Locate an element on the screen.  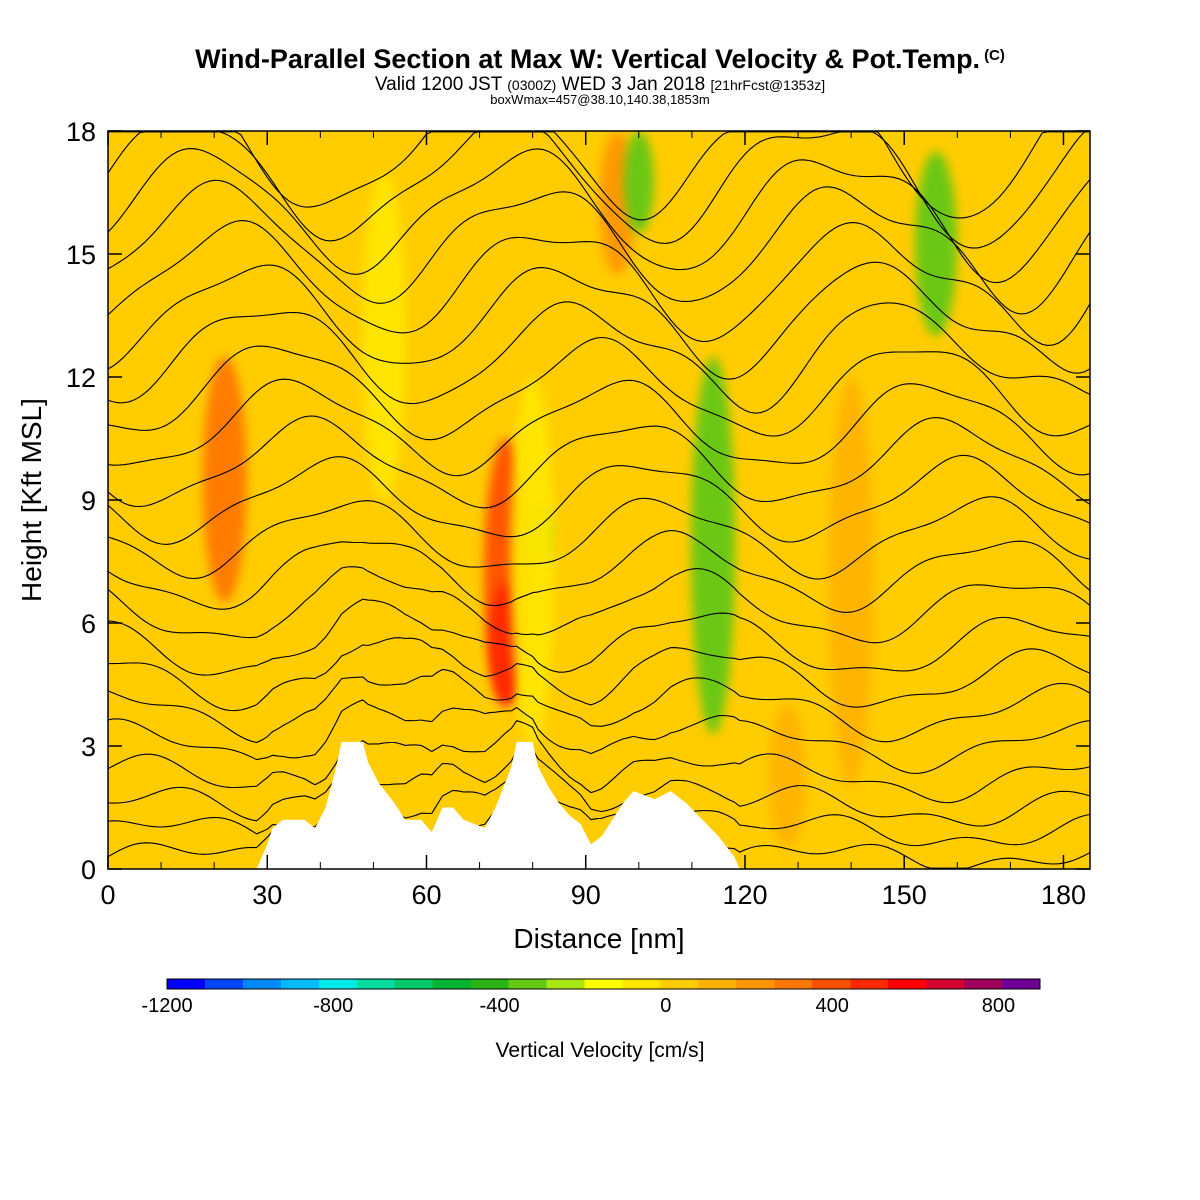
y-tick-label: 12 is located at coordinates (81, 378).